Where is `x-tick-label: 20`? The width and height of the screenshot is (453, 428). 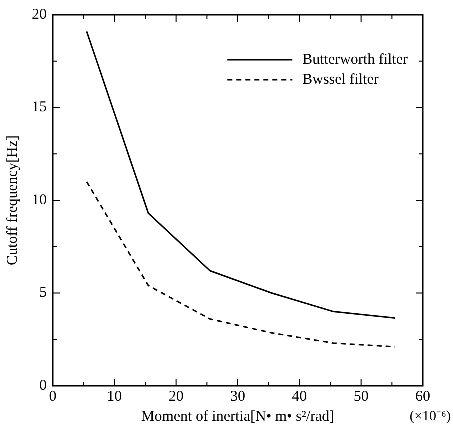
x-tick-label: 20 is located at coordinates (176, 396).